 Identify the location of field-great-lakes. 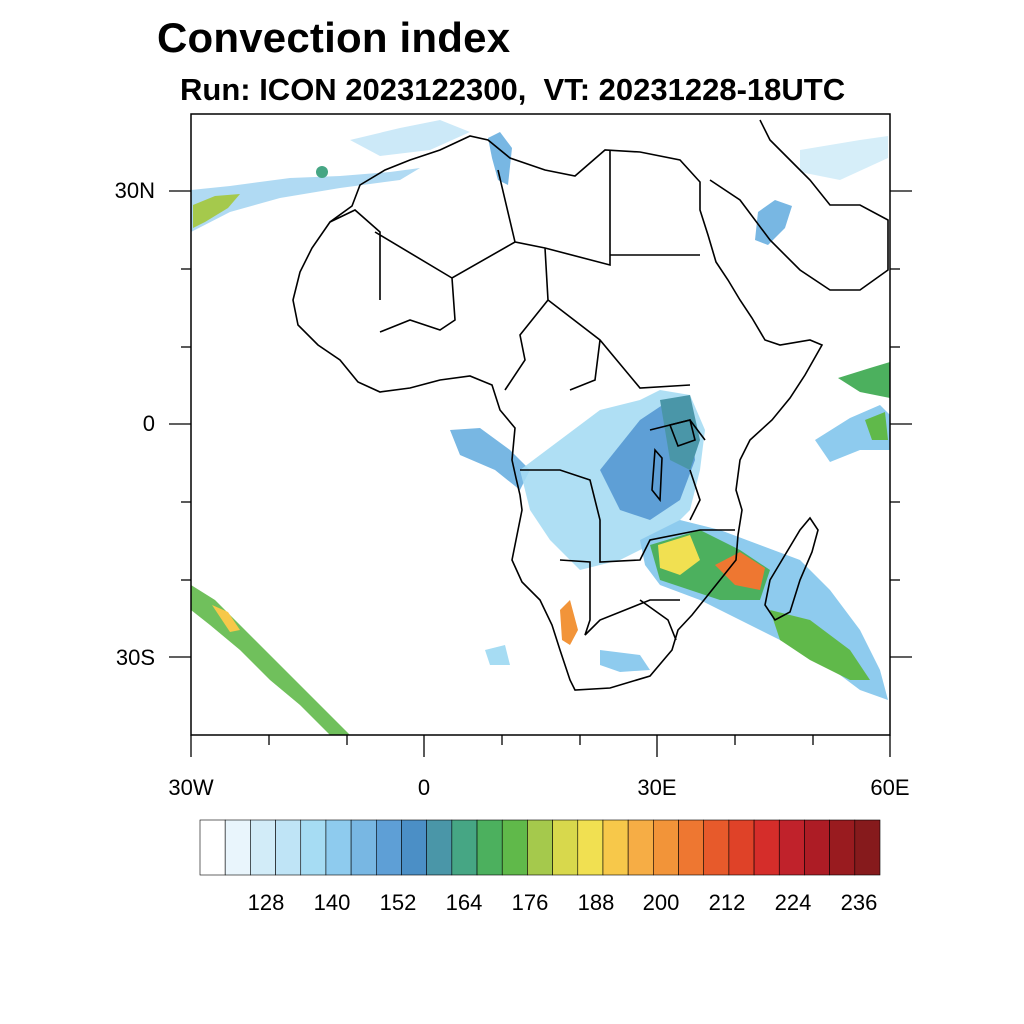
(680, 432).